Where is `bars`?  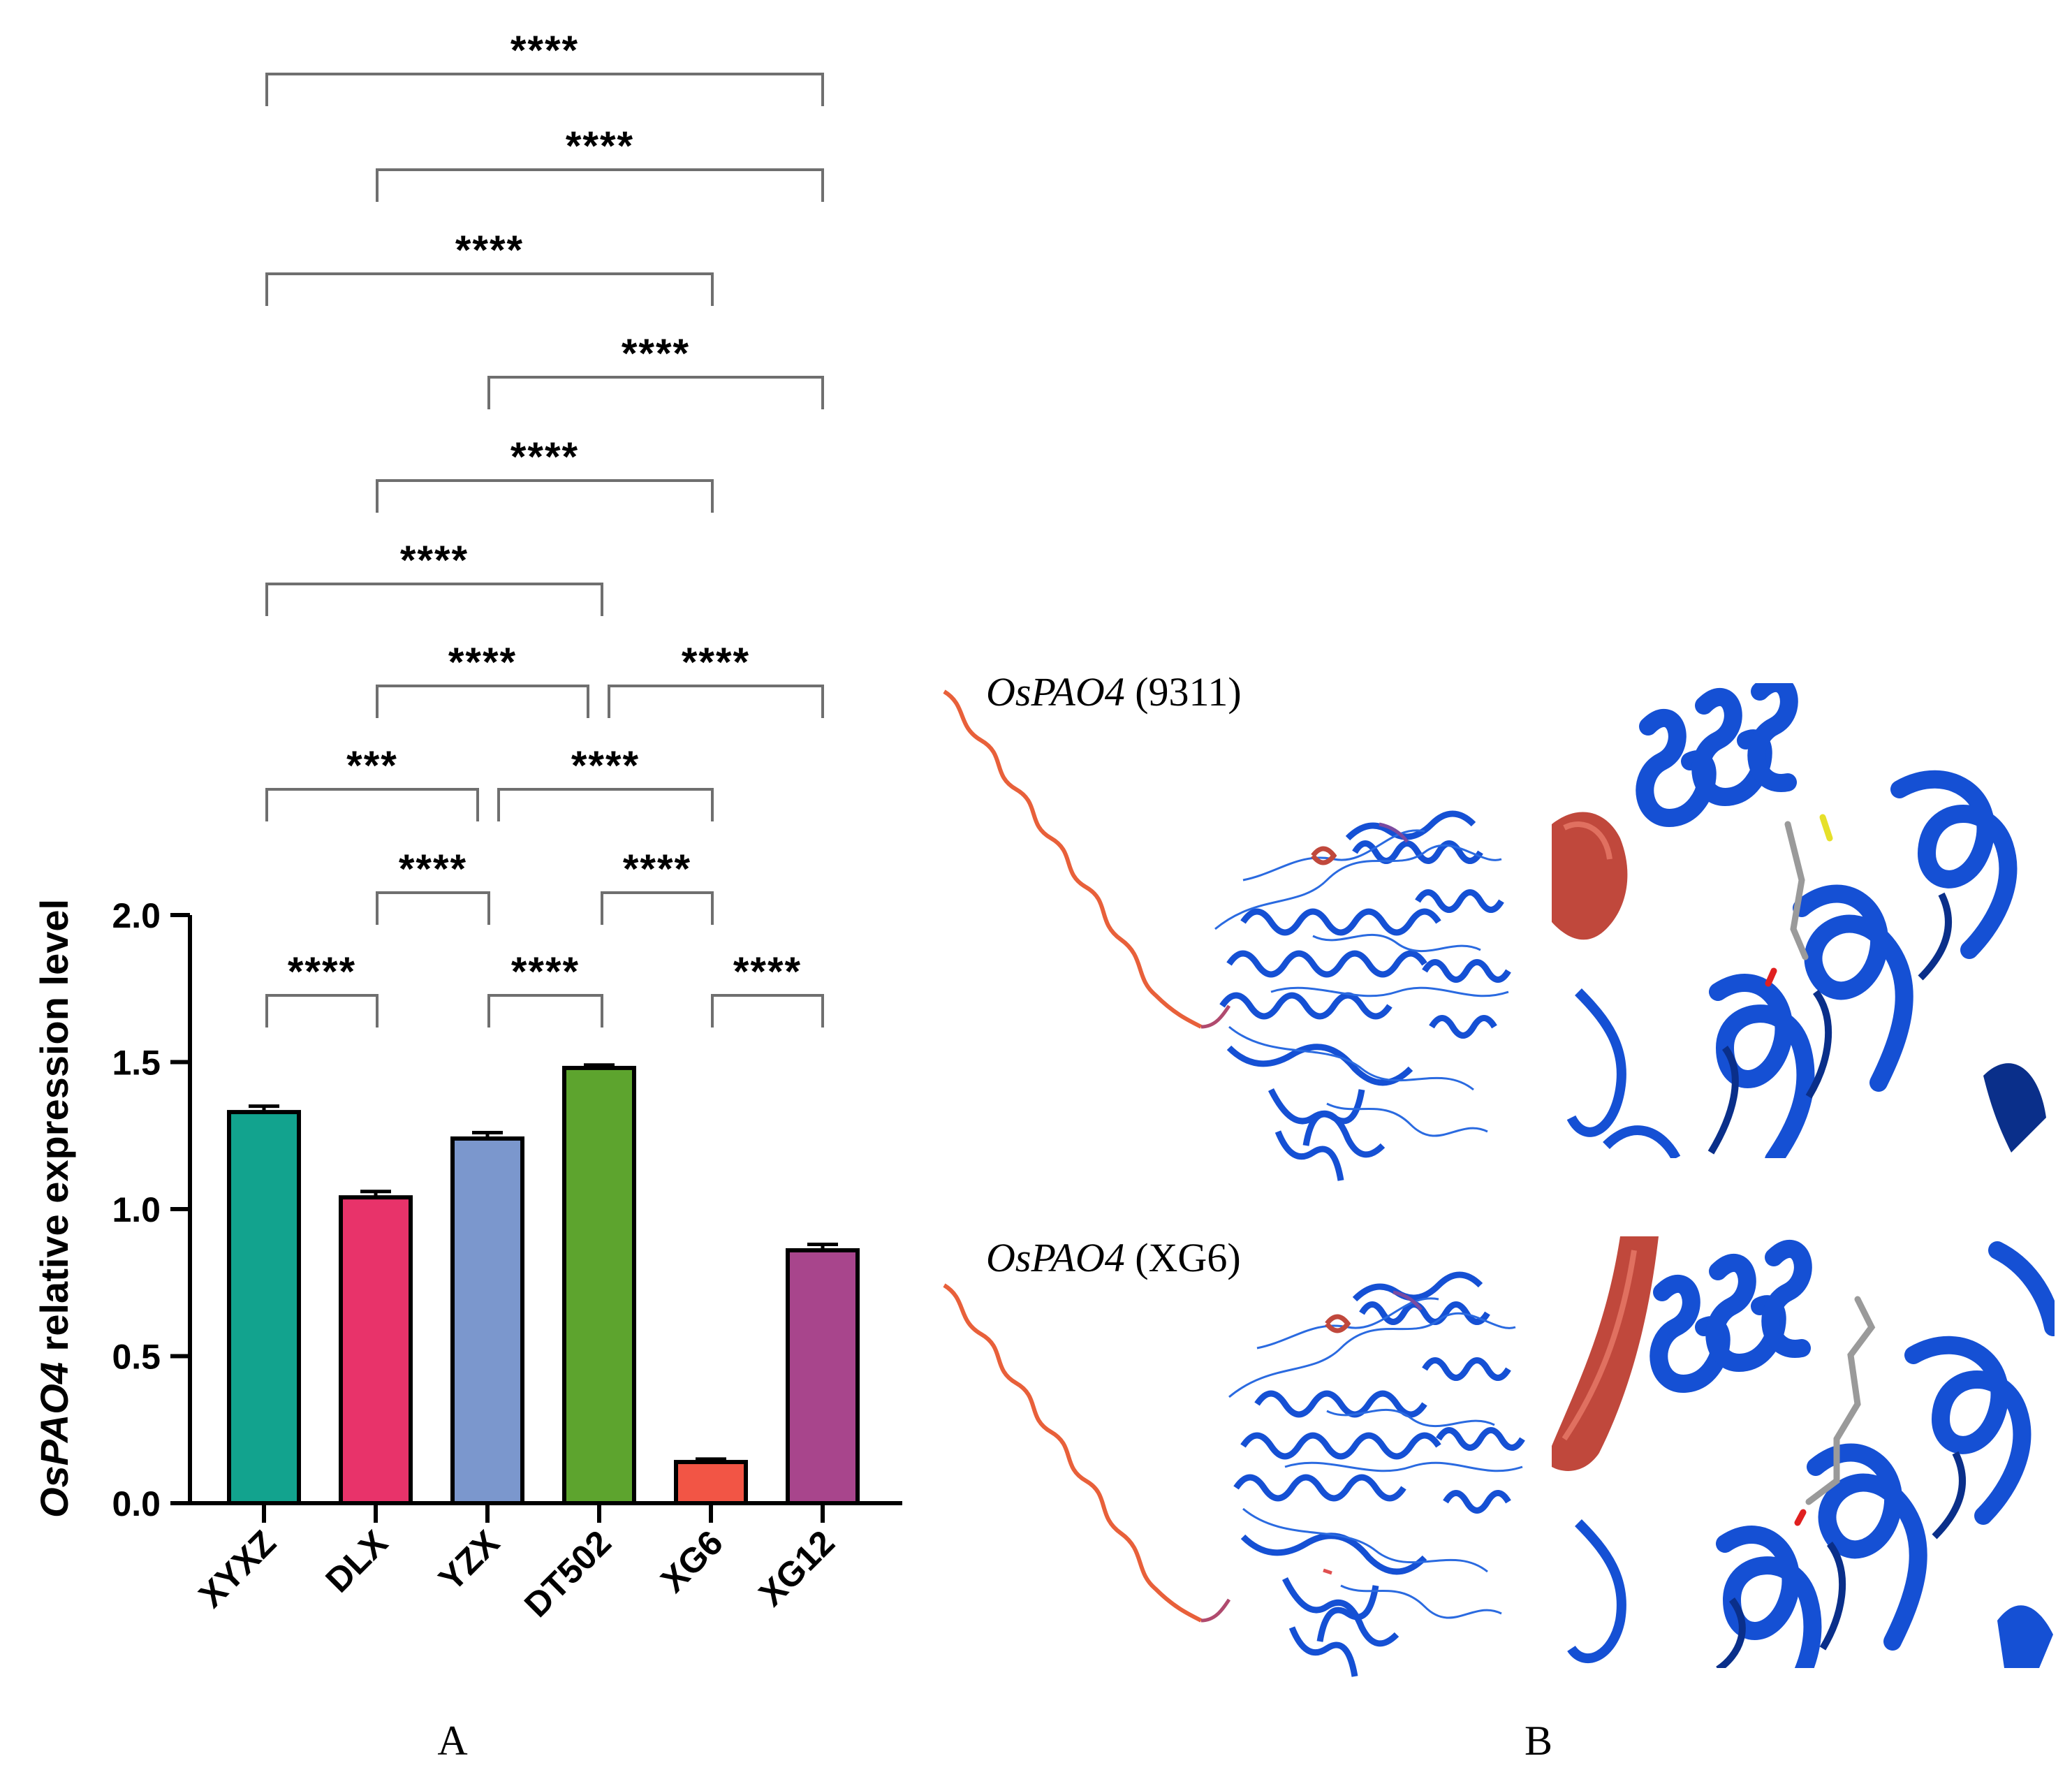
bars is located at coordinates (543, 1284).